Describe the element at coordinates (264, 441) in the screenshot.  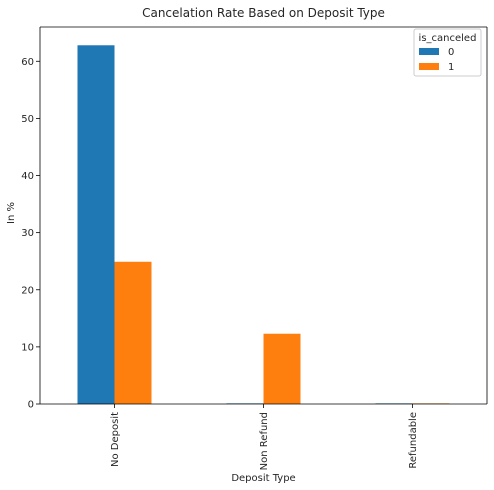
I see `x-tick-label: Non Refund` at that location.